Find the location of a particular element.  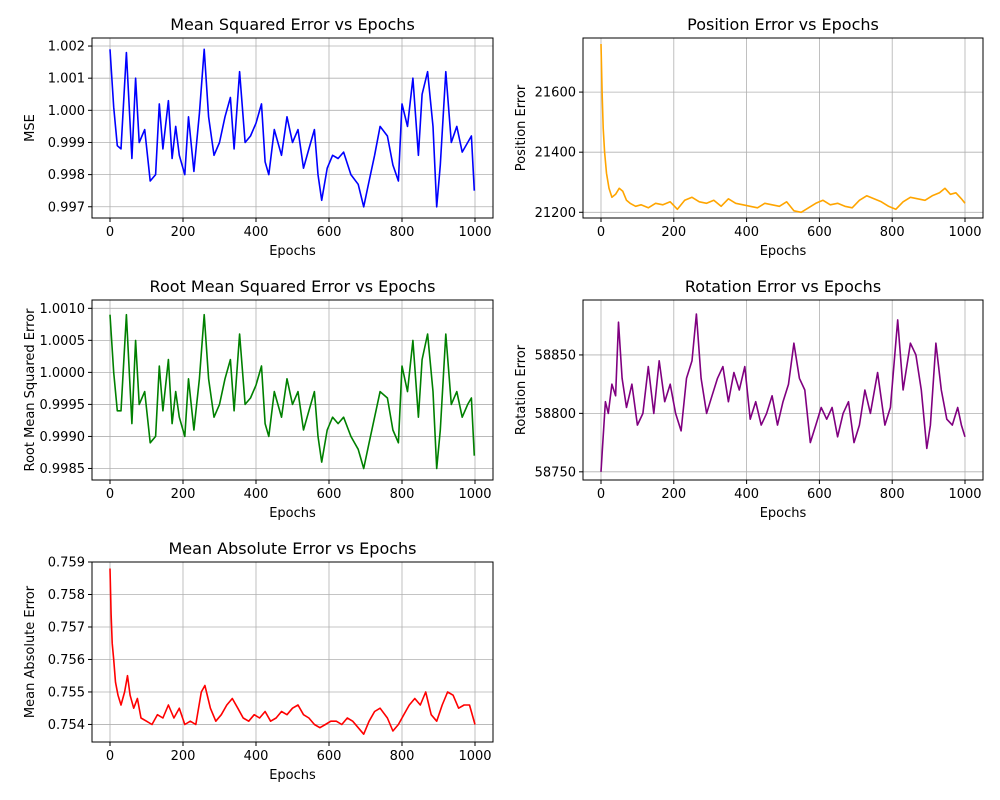

y-tick-label: 58750 is located at coordinates (555, 472).